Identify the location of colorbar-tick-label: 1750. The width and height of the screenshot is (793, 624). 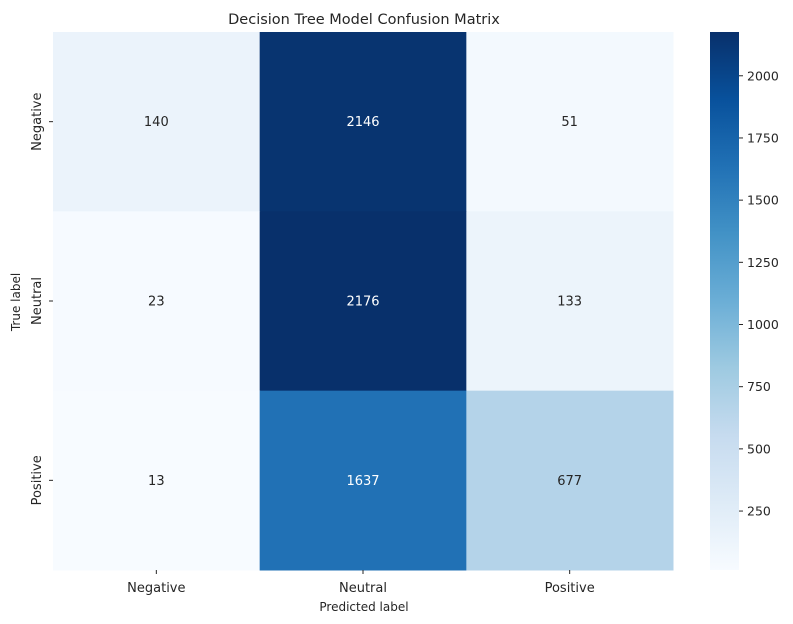
(763, 137).